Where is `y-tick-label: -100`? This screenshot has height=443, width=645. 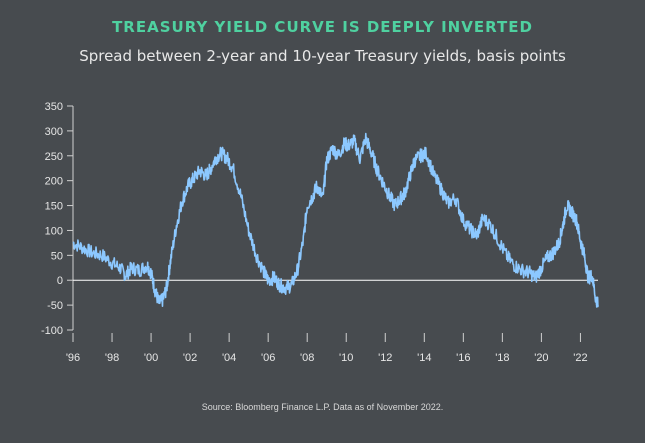 y-tick-label: -100 is located at coordinates (52, 331).